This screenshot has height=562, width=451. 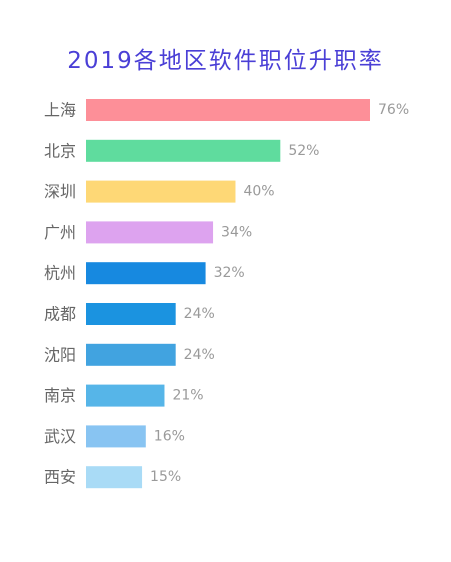 What do you see at coordinates (303, 151) in the screenshot?
I see `value-label: 52%` at bounding box center [303, 151].